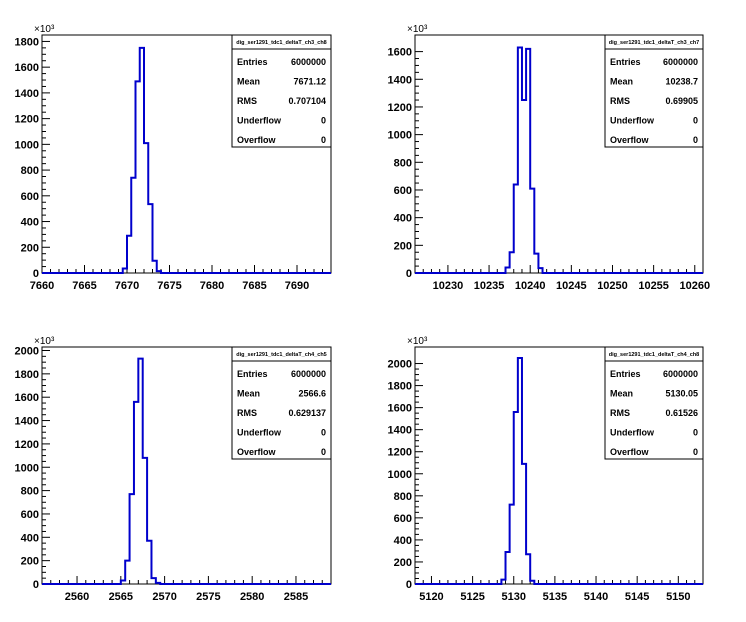 This screenshot has width=746, height=622. Describe the element at coordinates (612, 286) in the screenshot. I see `x-tick-label: 10250` at that location.